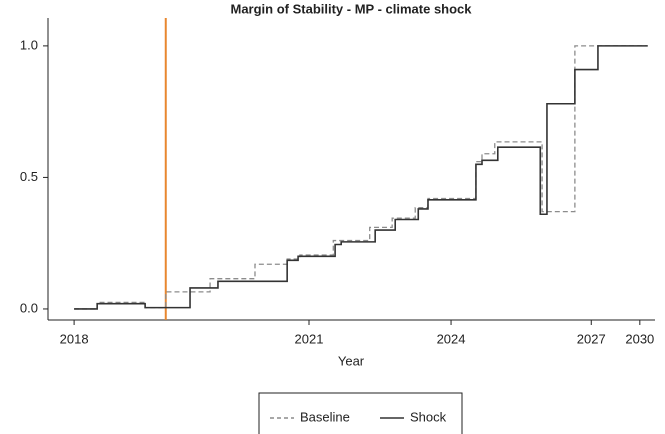  I want to click on x-tick-label: 2024, so click(451, 338).